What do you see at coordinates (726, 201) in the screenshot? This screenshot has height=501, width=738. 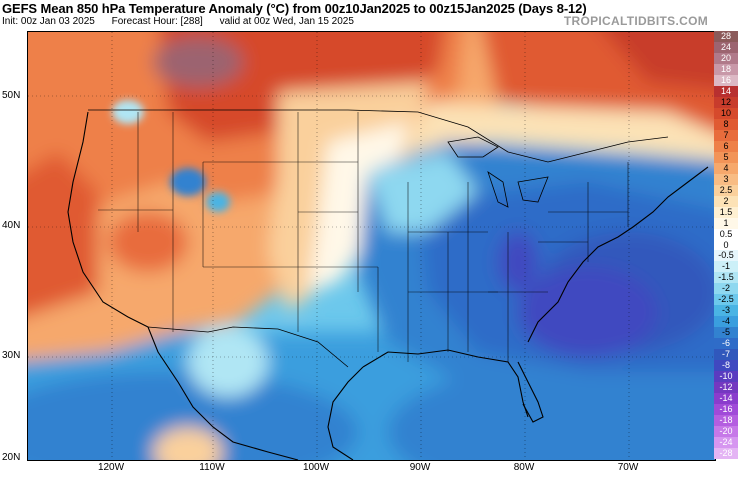 I see `colorbar-cell: 2` at bounding box center [726, 201].